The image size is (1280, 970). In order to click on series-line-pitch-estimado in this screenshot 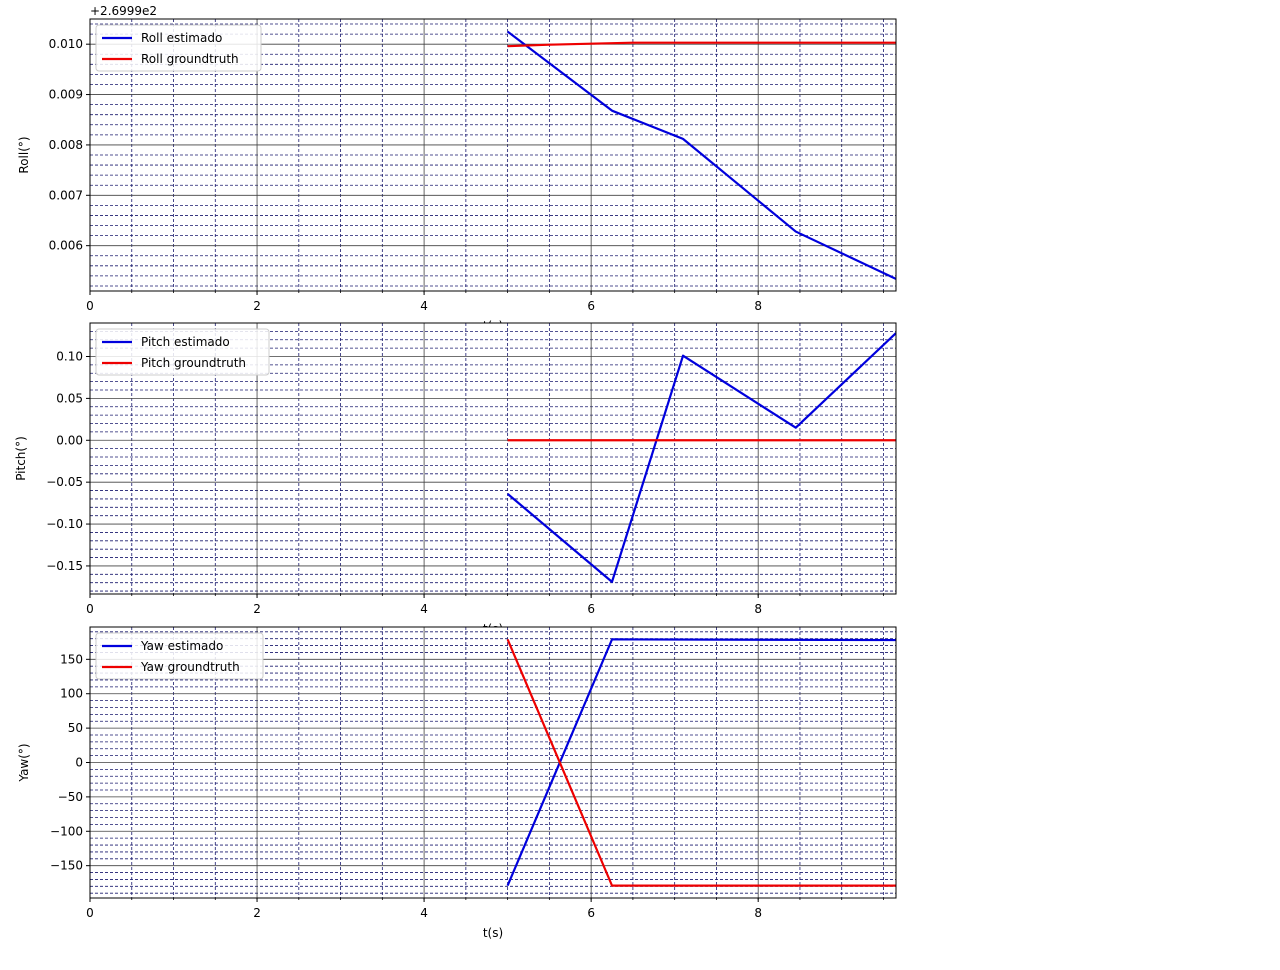, I will do `click(701, 457)`.